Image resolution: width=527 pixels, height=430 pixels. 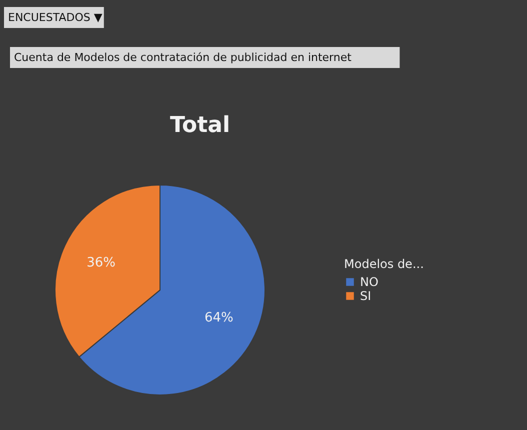 I want to click on text: ENCUESTADOS ▼, so click(x=55, y=17).